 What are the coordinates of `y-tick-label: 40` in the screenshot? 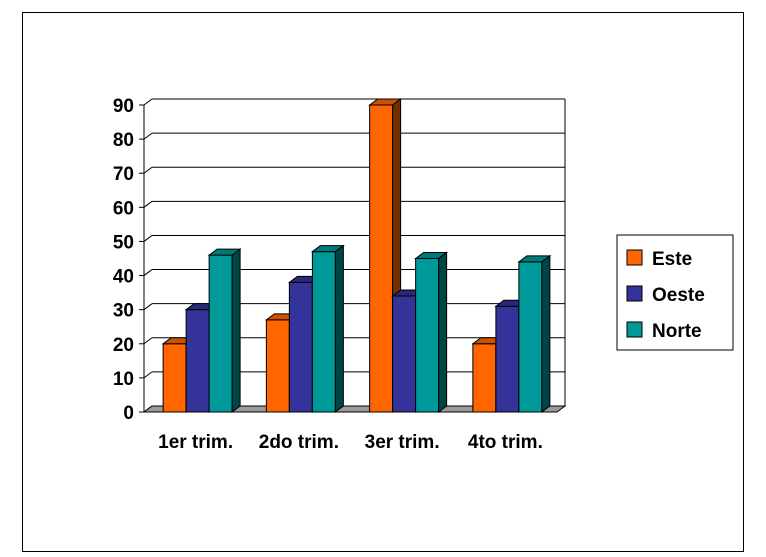 It's located at (123, 277).